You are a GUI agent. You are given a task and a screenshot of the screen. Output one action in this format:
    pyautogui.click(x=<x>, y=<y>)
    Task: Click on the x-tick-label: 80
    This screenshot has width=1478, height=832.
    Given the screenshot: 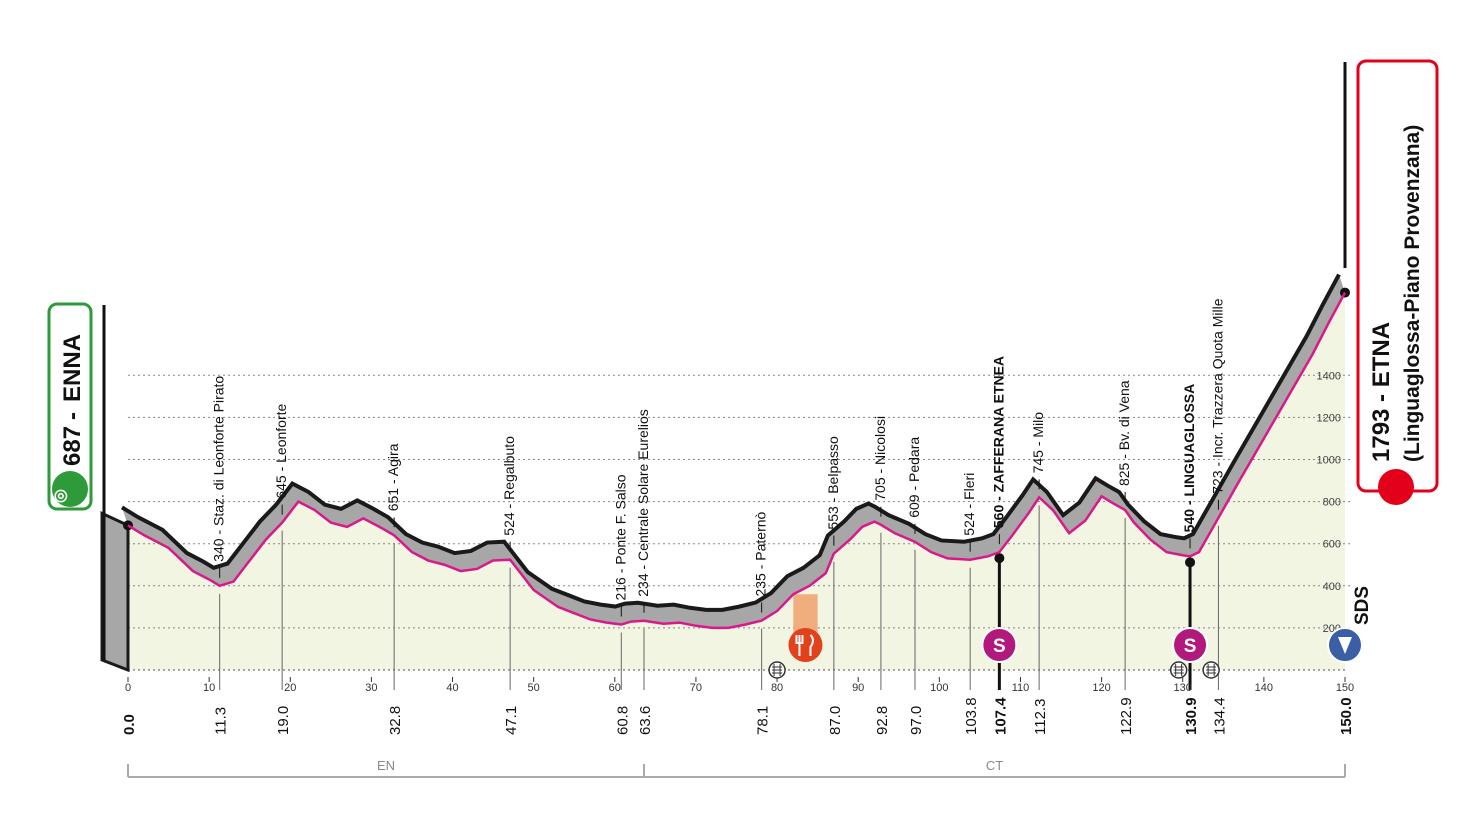 What is the action you would take?
    pyautogui.click(x=777, y=688)
    